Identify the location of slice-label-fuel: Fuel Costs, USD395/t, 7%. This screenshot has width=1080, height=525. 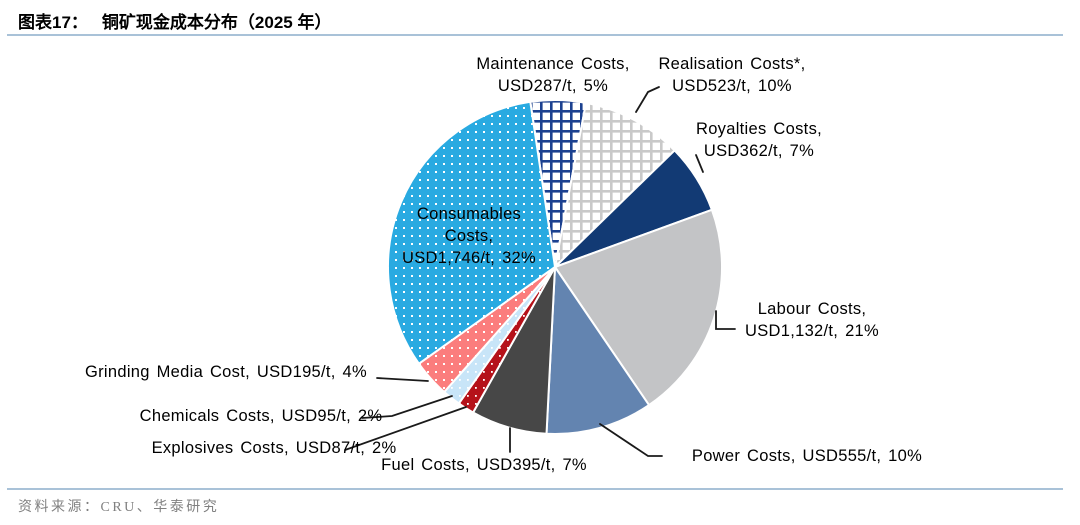
(484, 465).